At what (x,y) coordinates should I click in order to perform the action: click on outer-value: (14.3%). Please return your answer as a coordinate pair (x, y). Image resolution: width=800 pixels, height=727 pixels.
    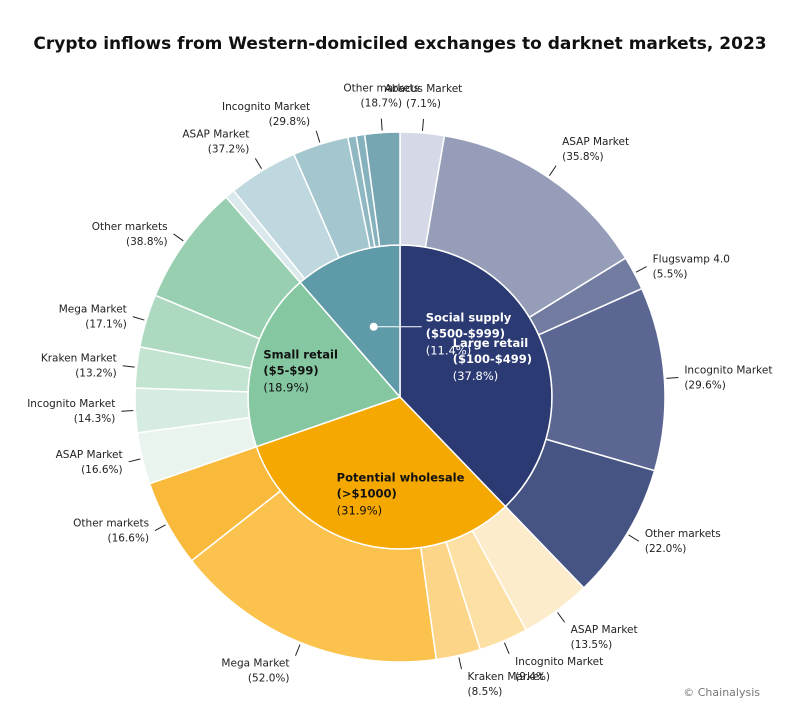
    Looking at the image, I should click on (95, 419).